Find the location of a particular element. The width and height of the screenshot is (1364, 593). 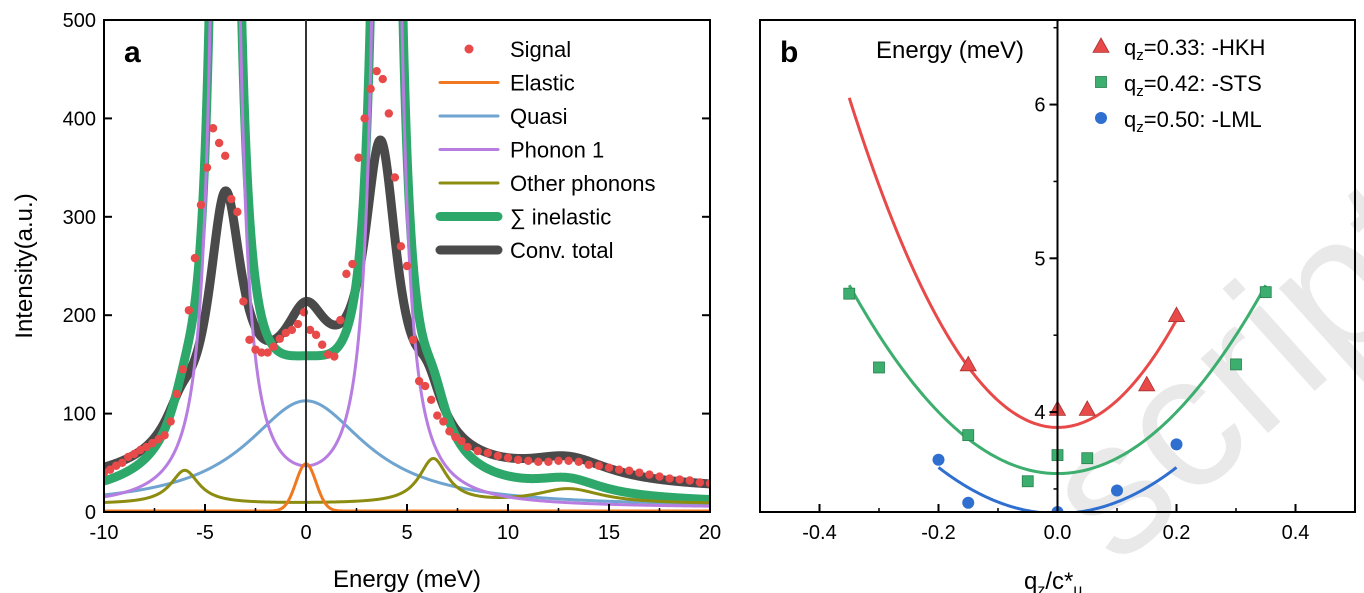

legend-marker-triangle is located at coordinates (1101, 45).